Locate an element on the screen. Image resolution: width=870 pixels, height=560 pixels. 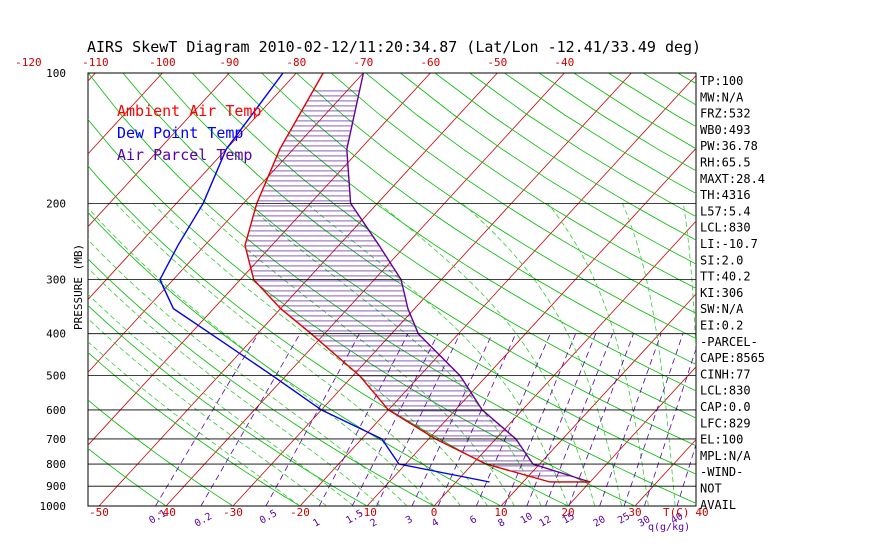
mixing-ratio-tick-label: 12 is located at coordinates (546, 522).